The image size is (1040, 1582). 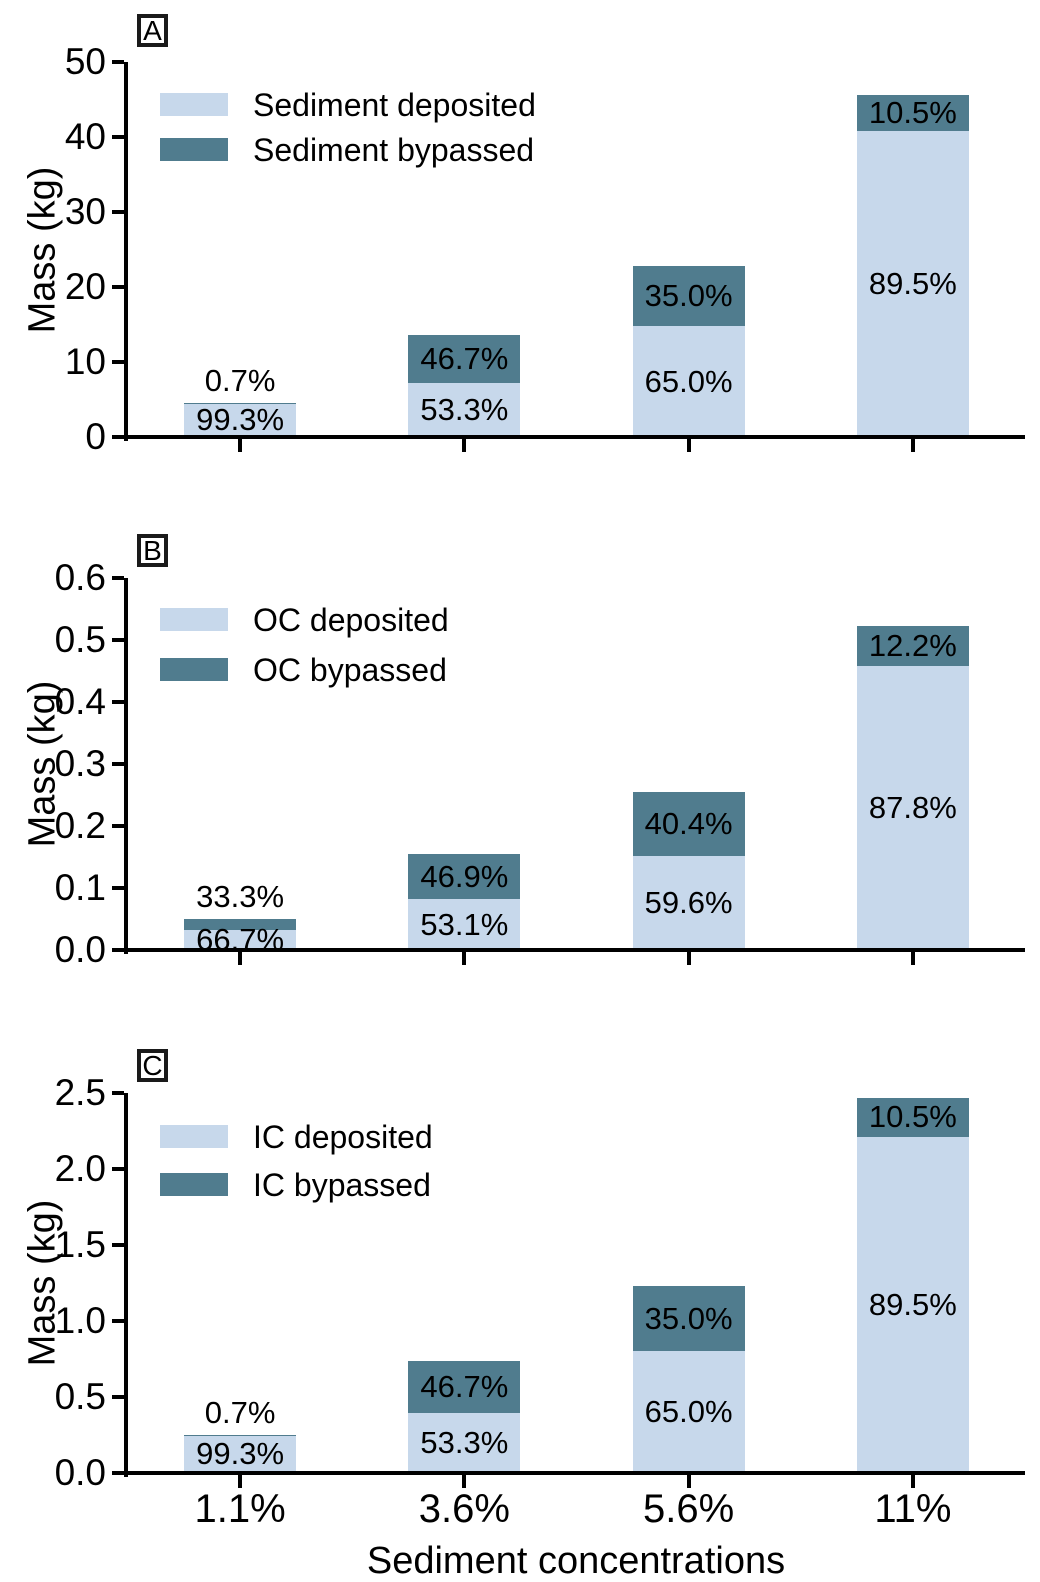 I want to click on x-tick-label: 11%, so click(x=913, y=1509).